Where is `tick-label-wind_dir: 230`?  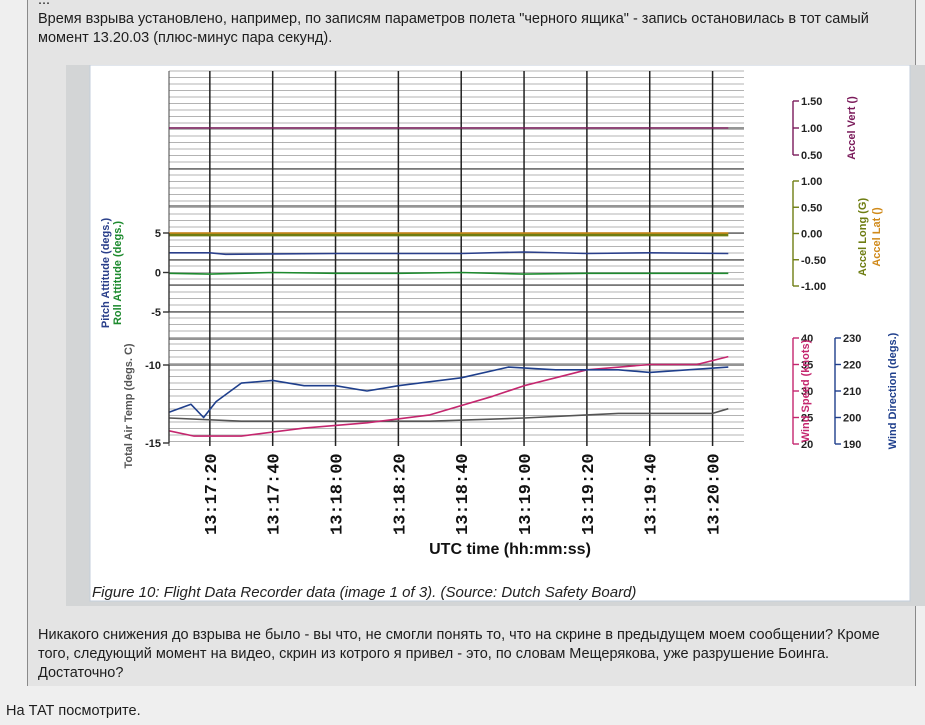 tick-label-wind_dir: 230 is located at coordinates (852, 339).